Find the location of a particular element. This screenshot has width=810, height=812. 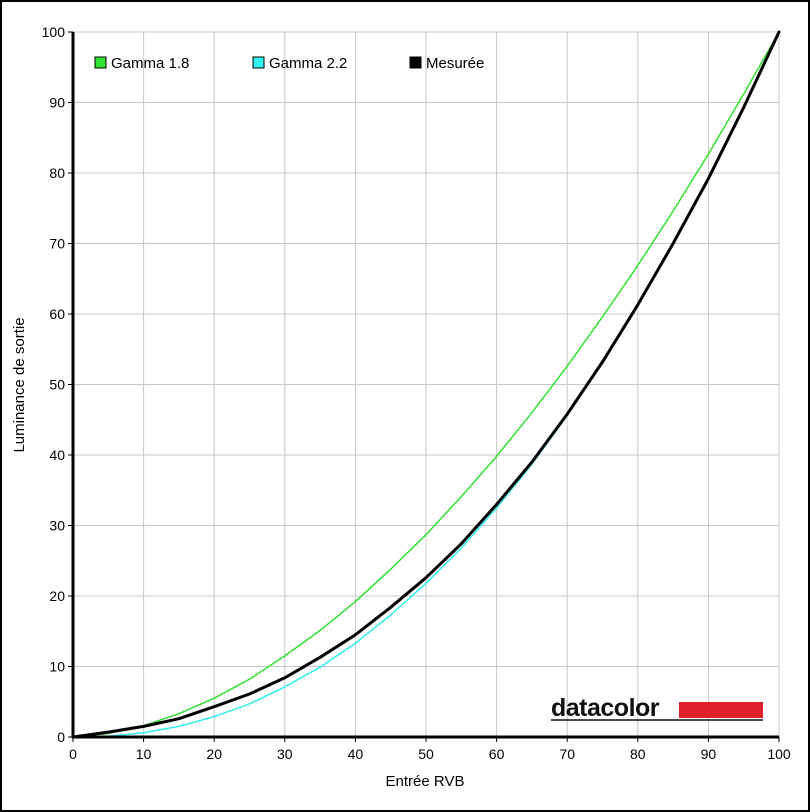

y-tick-label: 60 is located at coordinates (57, 314).